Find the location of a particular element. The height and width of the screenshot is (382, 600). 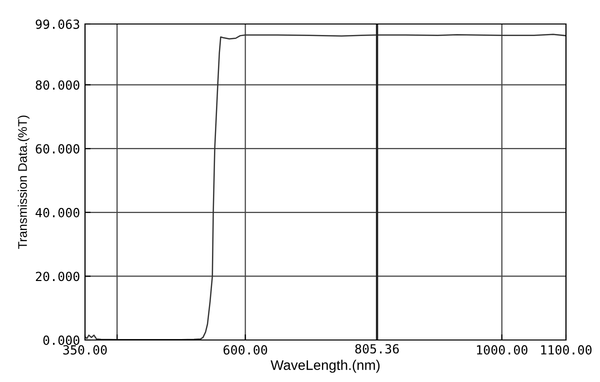

y-tick-label: 0.000 is located at coordinates (61, 340).